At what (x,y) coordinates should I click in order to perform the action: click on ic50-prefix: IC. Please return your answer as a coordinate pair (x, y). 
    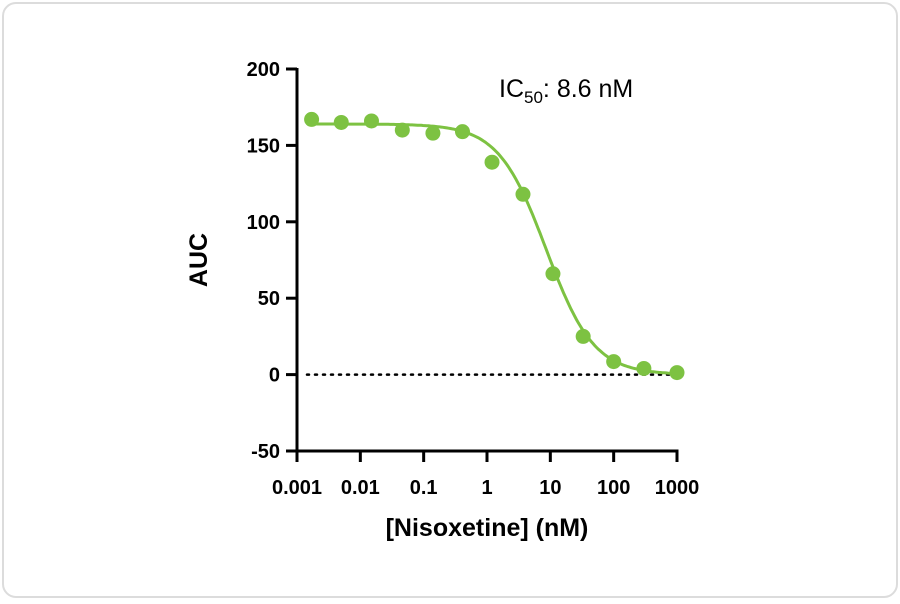
    Looking at the image, I should click on (511, 89).